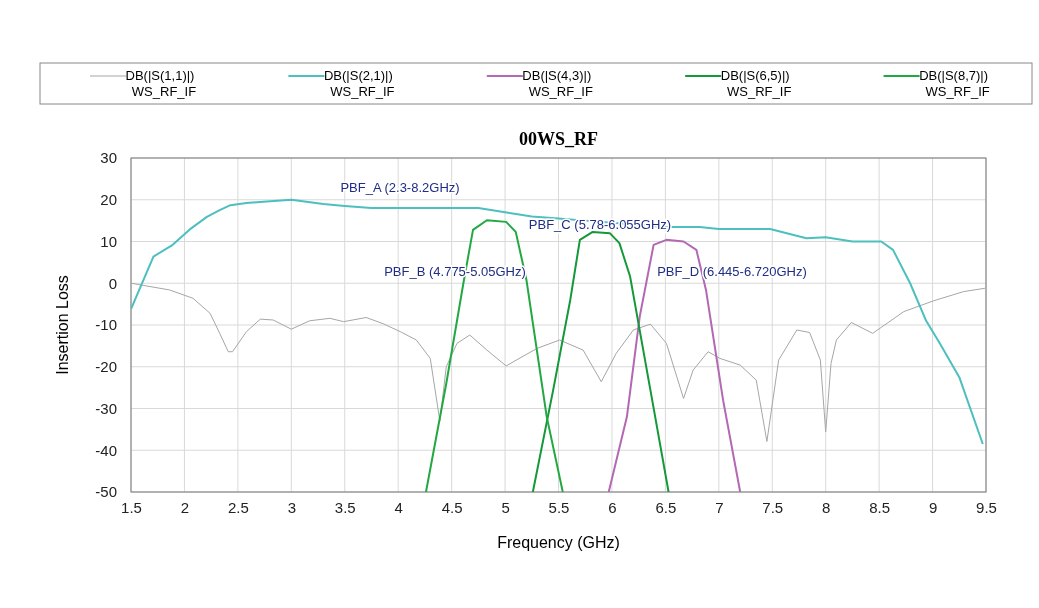 This screenshot has height=608, width=1039. What do you see at coordinates (826, 507) in the screenshot?
I see `x-tick-label: 8` at bounding box center [826, 507].